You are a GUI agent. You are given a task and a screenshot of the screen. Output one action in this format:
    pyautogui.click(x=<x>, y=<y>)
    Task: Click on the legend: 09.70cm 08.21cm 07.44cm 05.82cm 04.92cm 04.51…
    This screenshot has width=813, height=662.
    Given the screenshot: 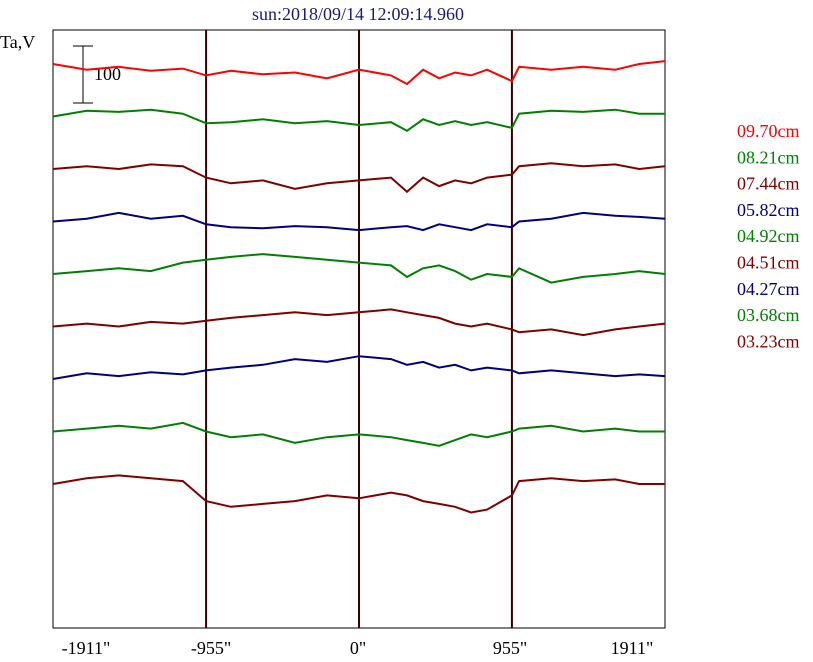 What is the action you would take?
    pyautogui.click(x=768, y=236)
    